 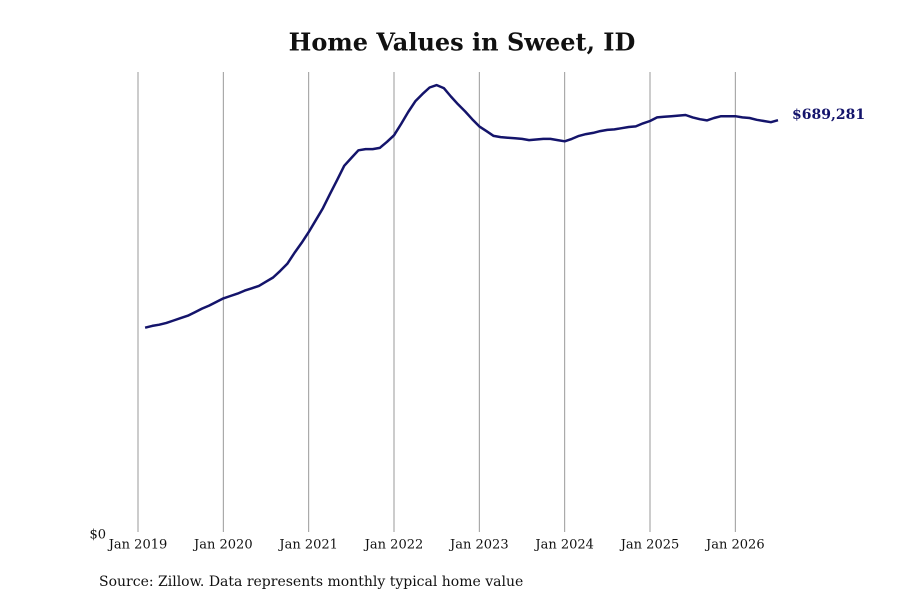 I want to click on x-tick-label: Jan 2019, so click(x=137, y=545).